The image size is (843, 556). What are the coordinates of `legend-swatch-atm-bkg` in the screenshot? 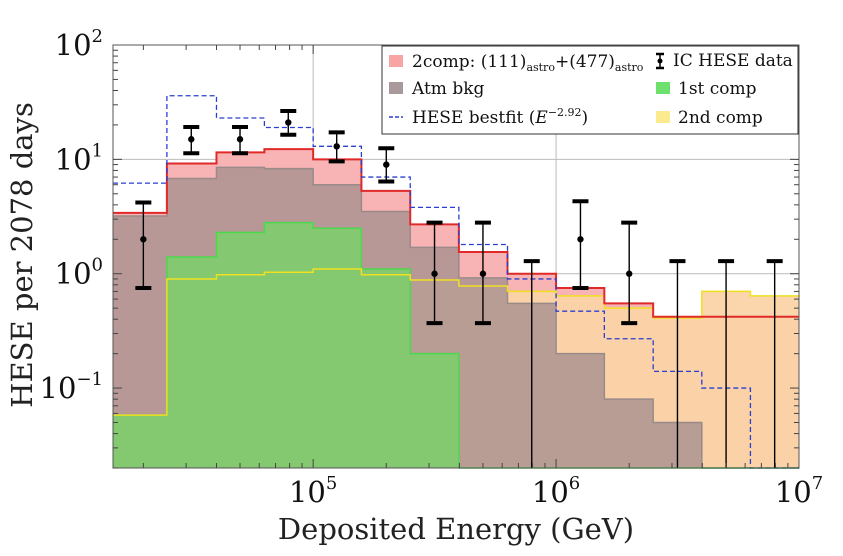 It's located at (396, 88).